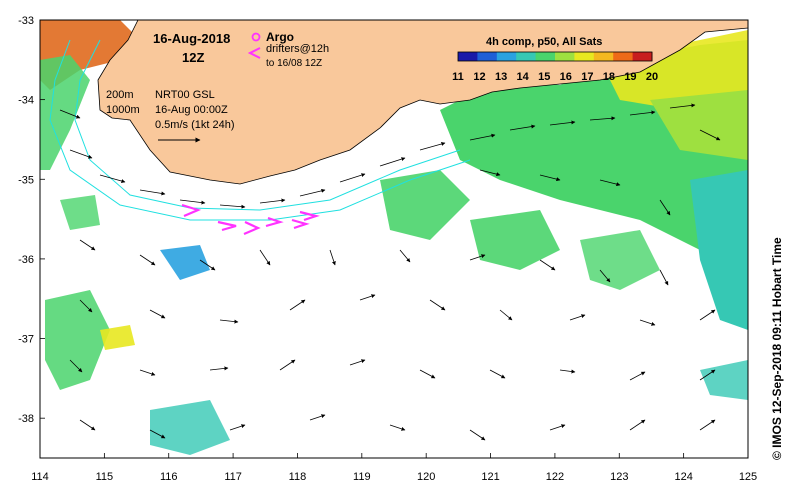  I want to click on y-axis: -33 -34 -35 -36 -37 -38, so click(31, 220).